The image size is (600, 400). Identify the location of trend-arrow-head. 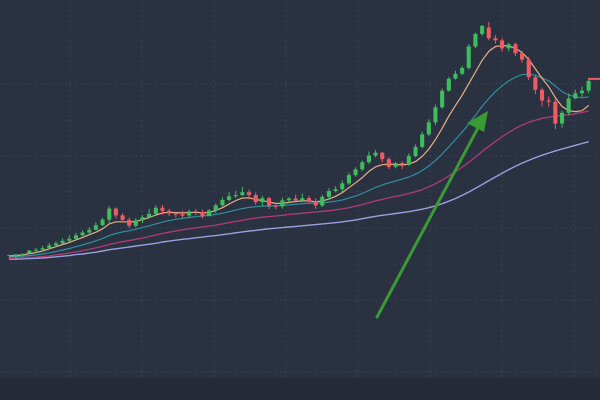
(477, 121).